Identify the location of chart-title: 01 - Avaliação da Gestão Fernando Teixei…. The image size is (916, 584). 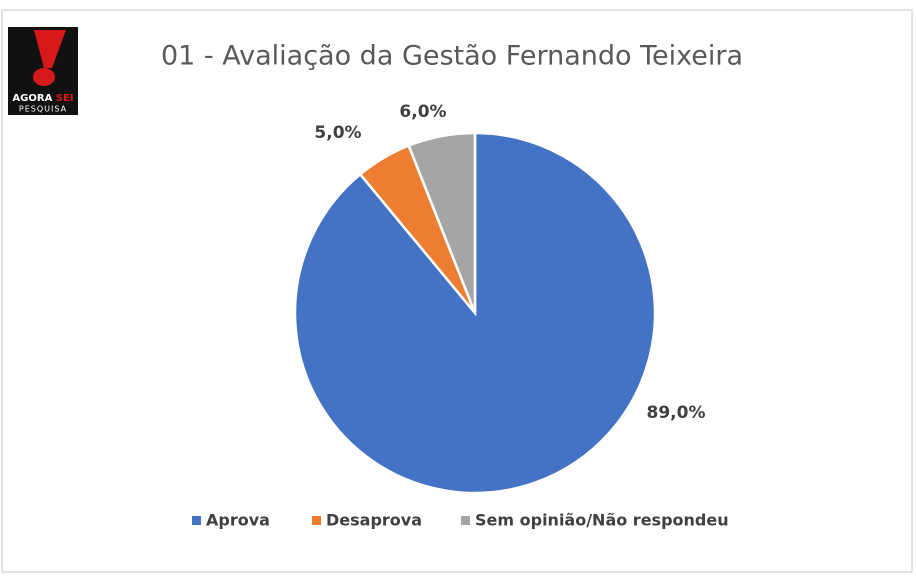
(452, 56).